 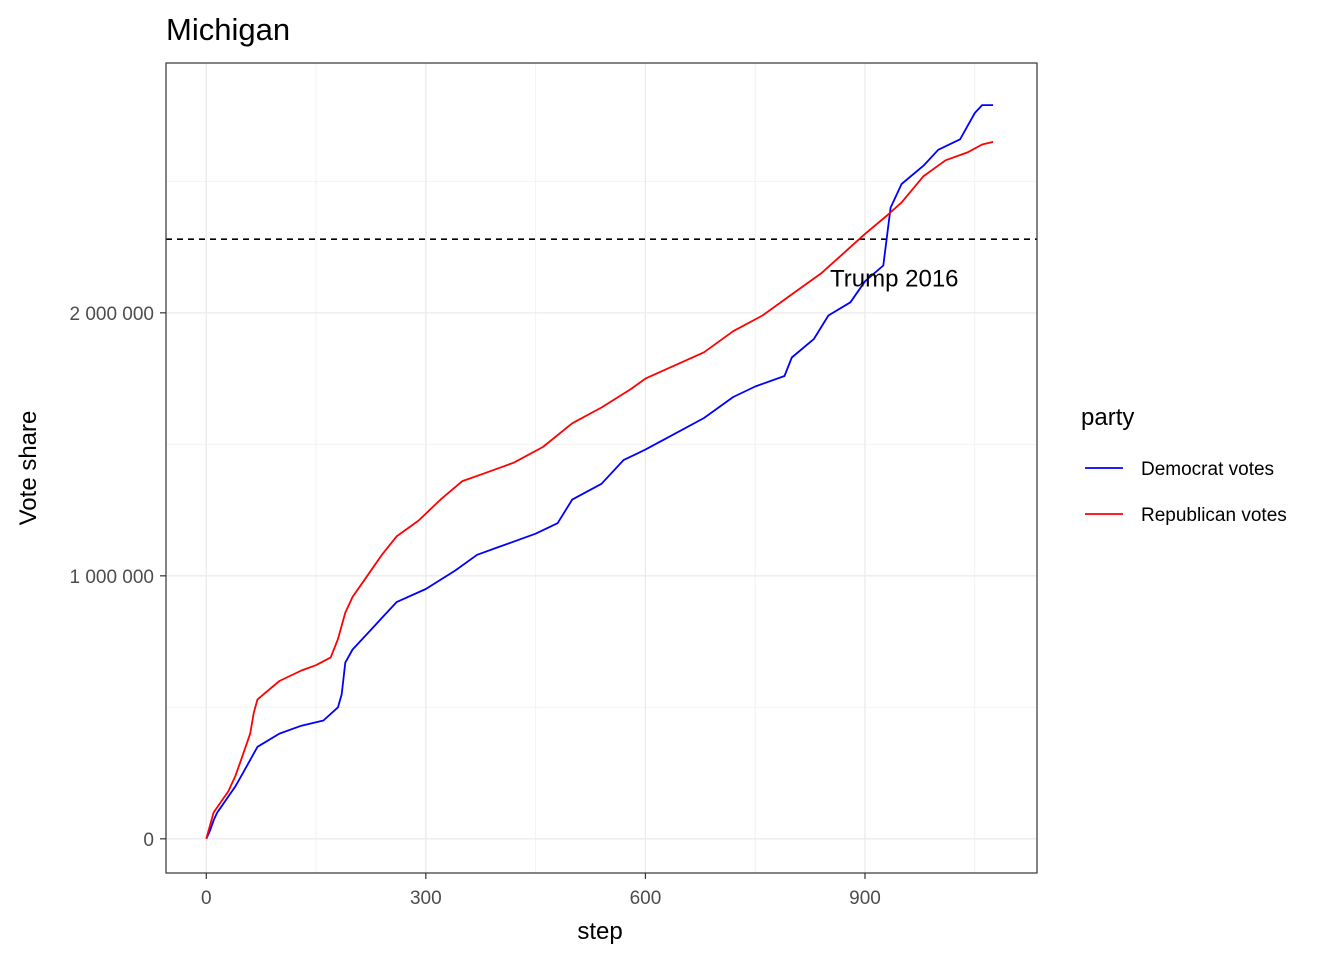 What do you see at coordinates (111, 314) in the screenshot?
I see `y-tick-label: 2 000 000` at bounding box center [111, 314].